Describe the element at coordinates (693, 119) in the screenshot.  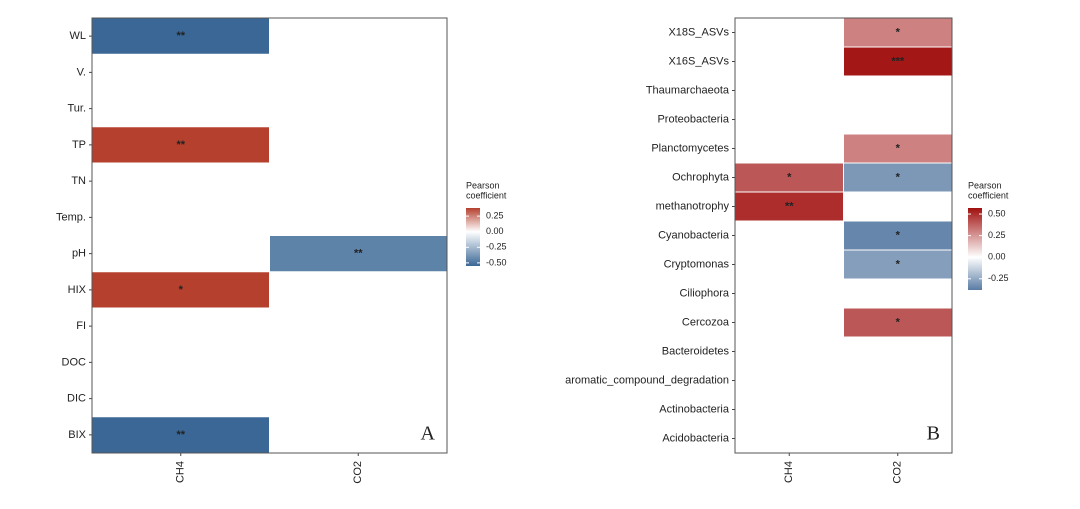
I see `y-tick-label: Proteobacteria` at that location.